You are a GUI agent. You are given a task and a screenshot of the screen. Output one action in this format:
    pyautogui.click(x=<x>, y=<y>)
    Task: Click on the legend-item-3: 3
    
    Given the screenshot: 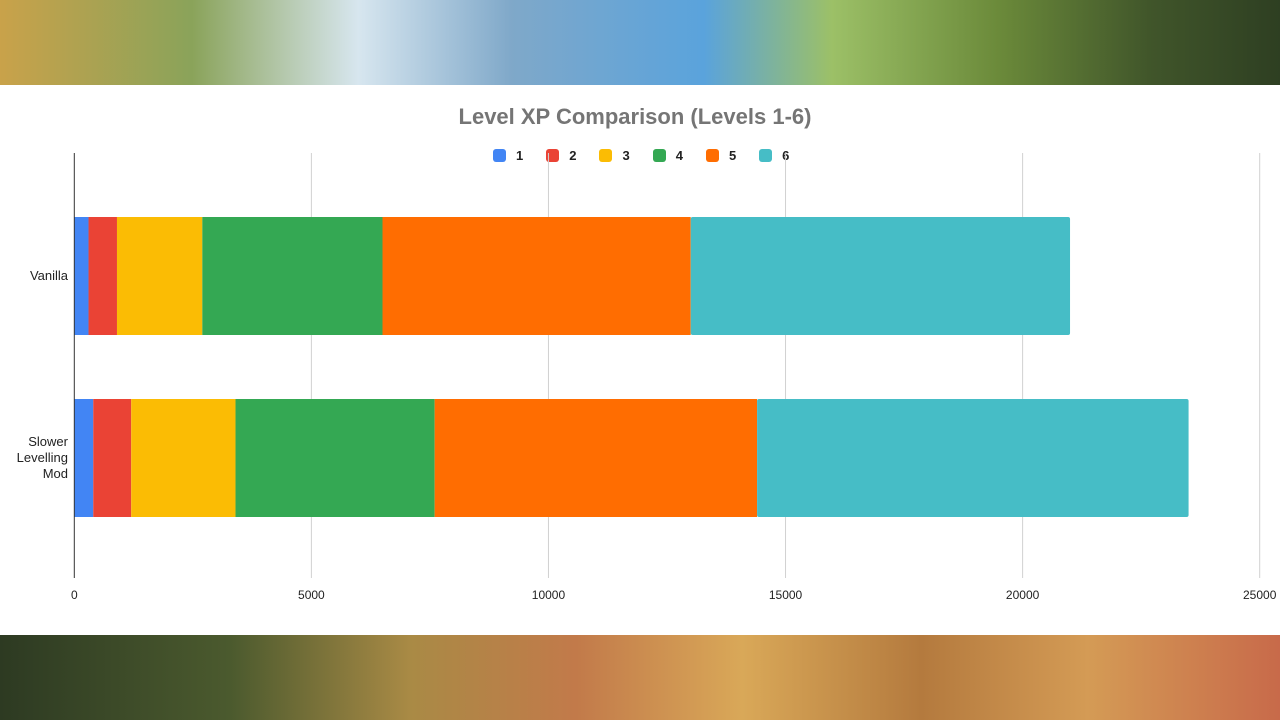 What is the action you would take?
    pyautogui.click(x=614, y=155)
    